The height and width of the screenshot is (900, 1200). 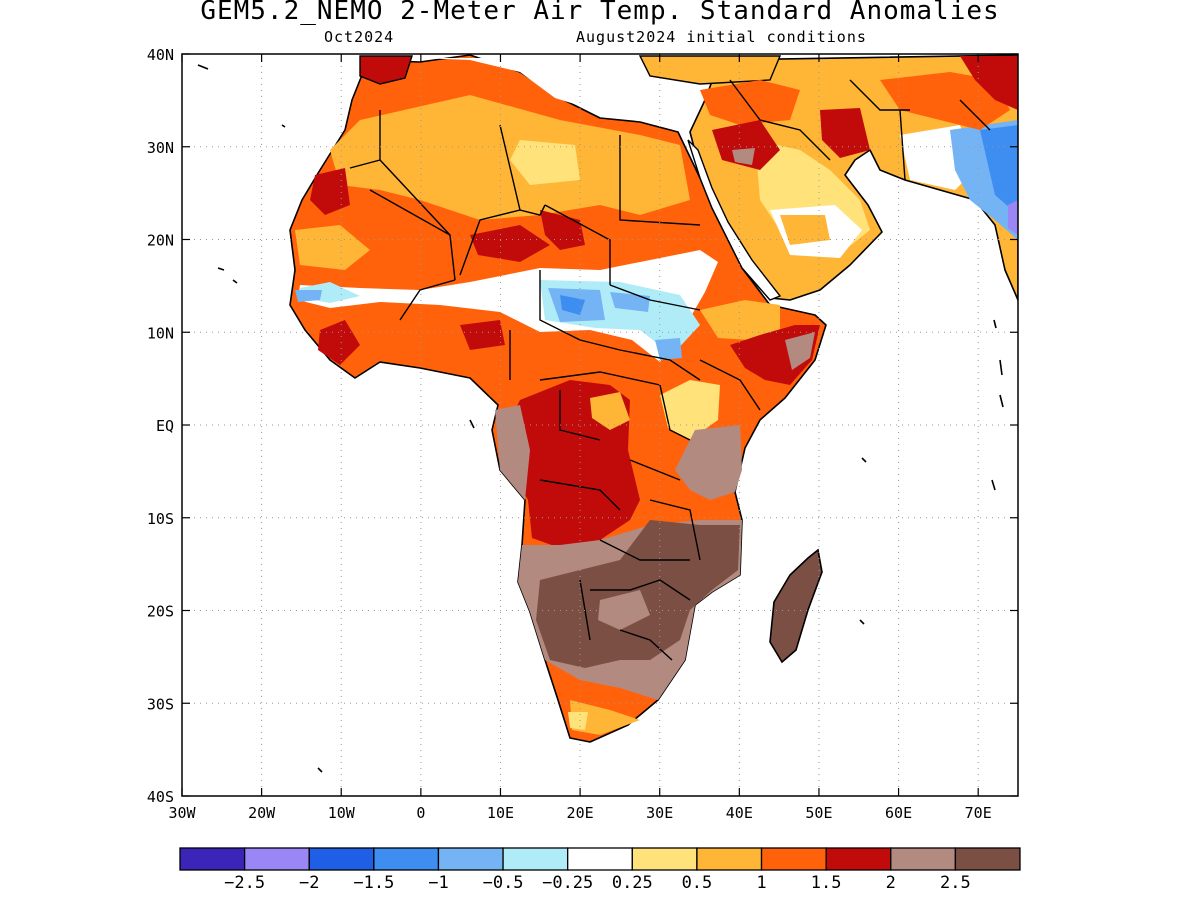 What do you see at coordinates (165, 426) in the screenshot?
I see `lat-tick-label: EQ` at bounding box center [165, 426].